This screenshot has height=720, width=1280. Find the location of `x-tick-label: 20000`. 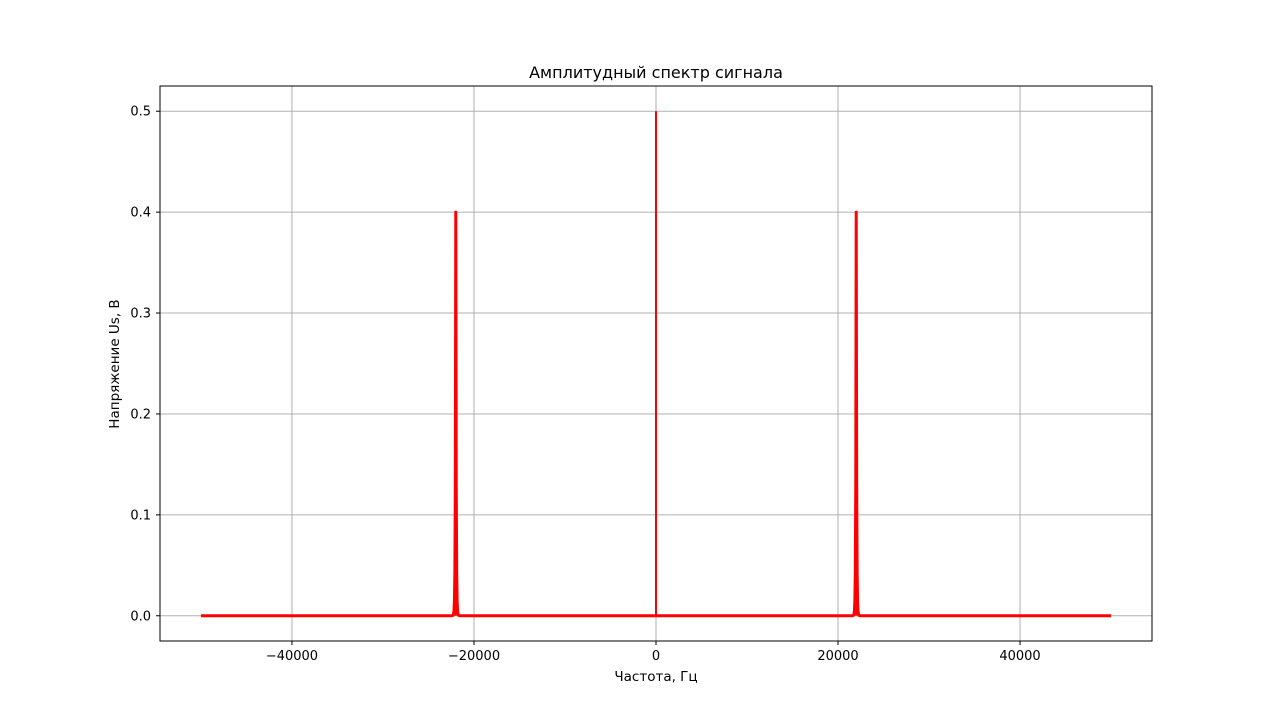

x-tick-label: 20000 is located at coordinates (837, 656).